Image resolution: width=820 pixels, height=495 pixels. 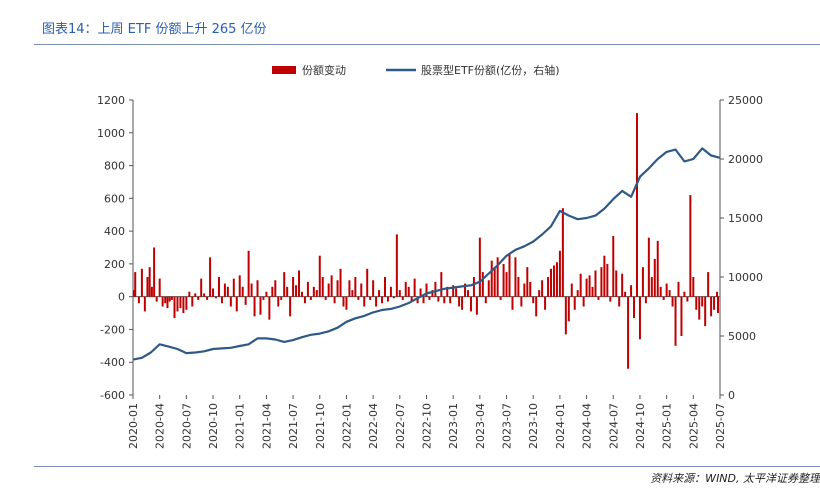 I want to click on x-tick-label: 2023-04, so click(x=480, y=426).